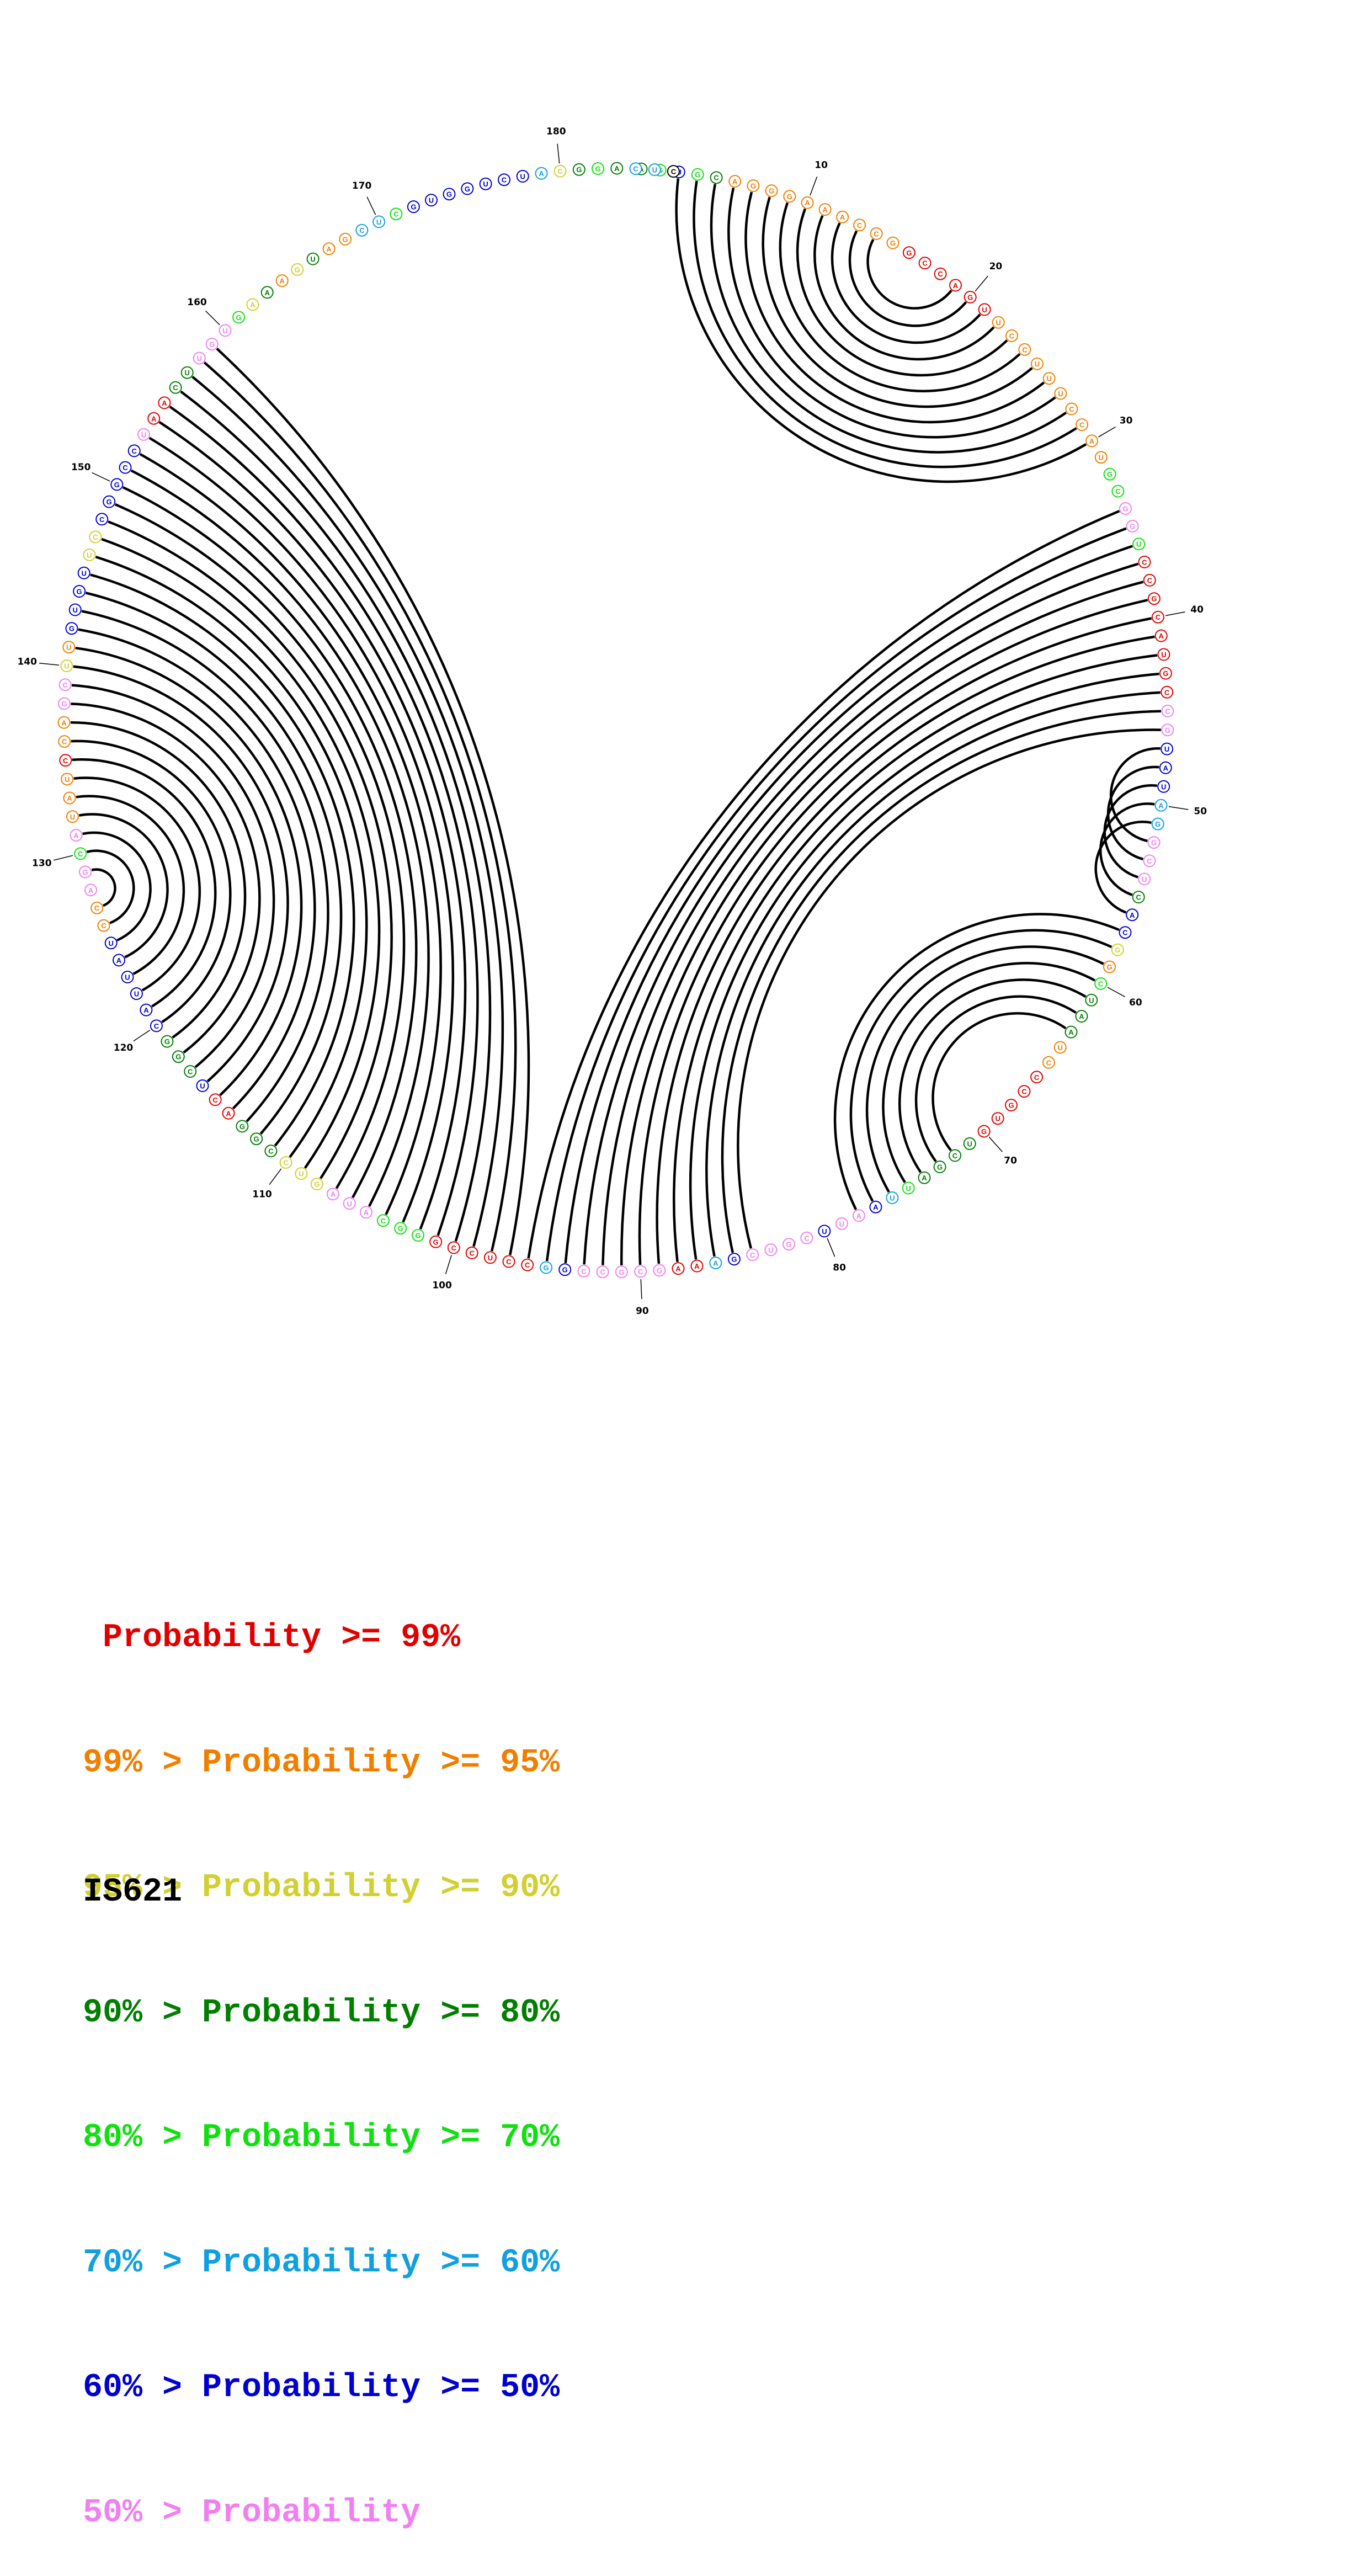 This screenshot has width=1368, height=2576. Describe the element at coordinates (197, 302) in the screenshot. I see `tick-label: 160` at that location.